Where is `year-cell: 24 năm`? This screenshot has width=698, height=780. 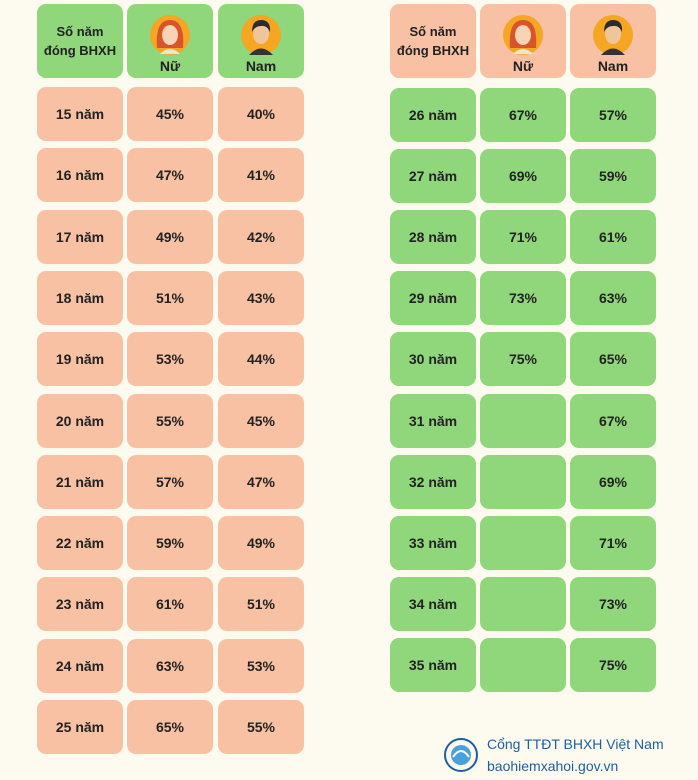 year-cell: 24 năm is located at coordinates (80, 665).